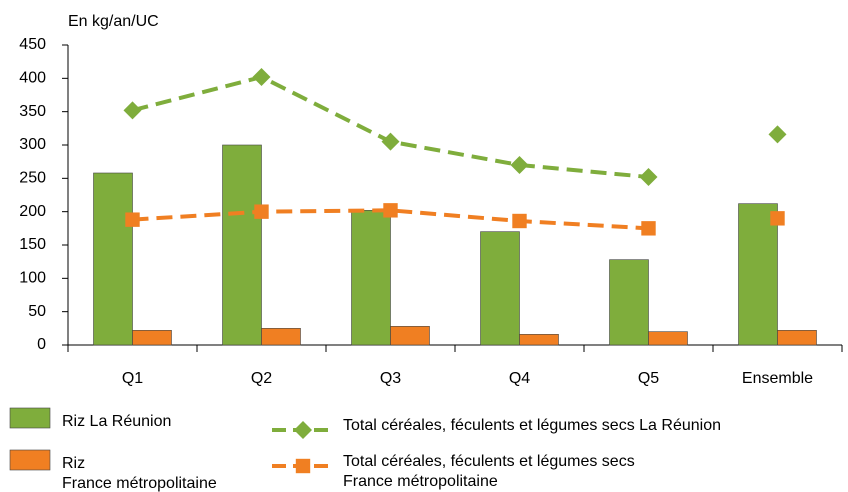 The height and width of the screenshot is (492, 848). I want to click on x-tick-label: Q5, so click(648, 378).